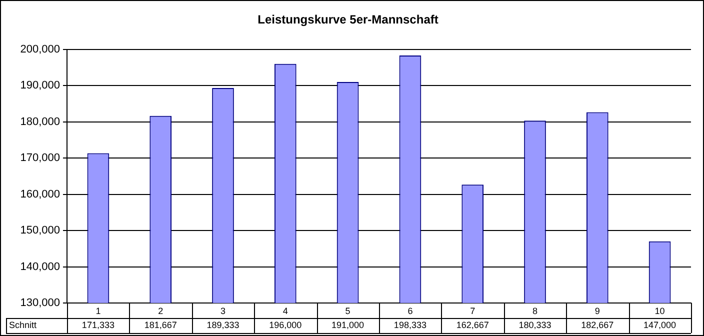 The image size is (704, 336). What do you see at coordinates (98, 325) in the screenshot?
I see `data-label: 171,333` at bounding box center [98, 325].